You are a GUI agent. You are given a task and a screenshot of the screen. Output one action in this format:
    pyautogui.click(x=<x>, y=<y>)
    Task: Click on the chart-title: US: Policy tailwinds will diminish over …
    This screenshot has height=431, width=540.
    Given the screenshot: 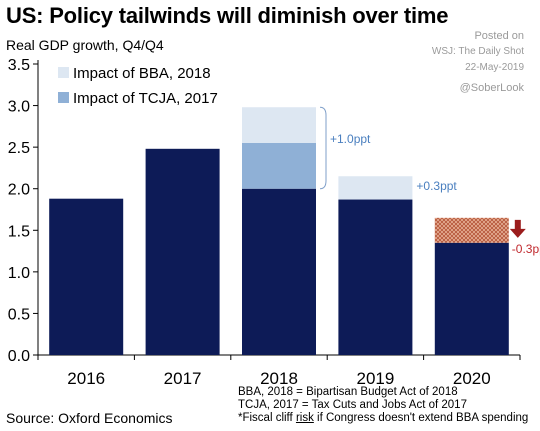 What is the action you would take?
    pyautogui.click(x=227, y=15)
    